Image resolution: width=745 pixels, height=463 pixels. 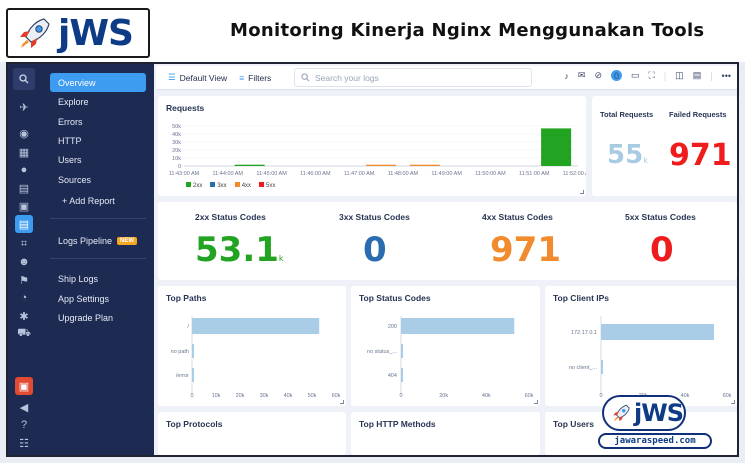 What do you see at coordinates (600, 396) in the screenshot?
I see `x-tick-label: 0` at bounding box center [600, 396].